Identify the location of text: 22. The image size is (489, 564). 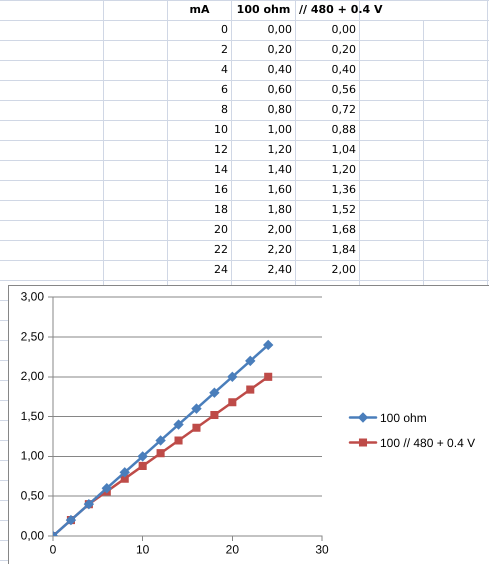
(221, 249).